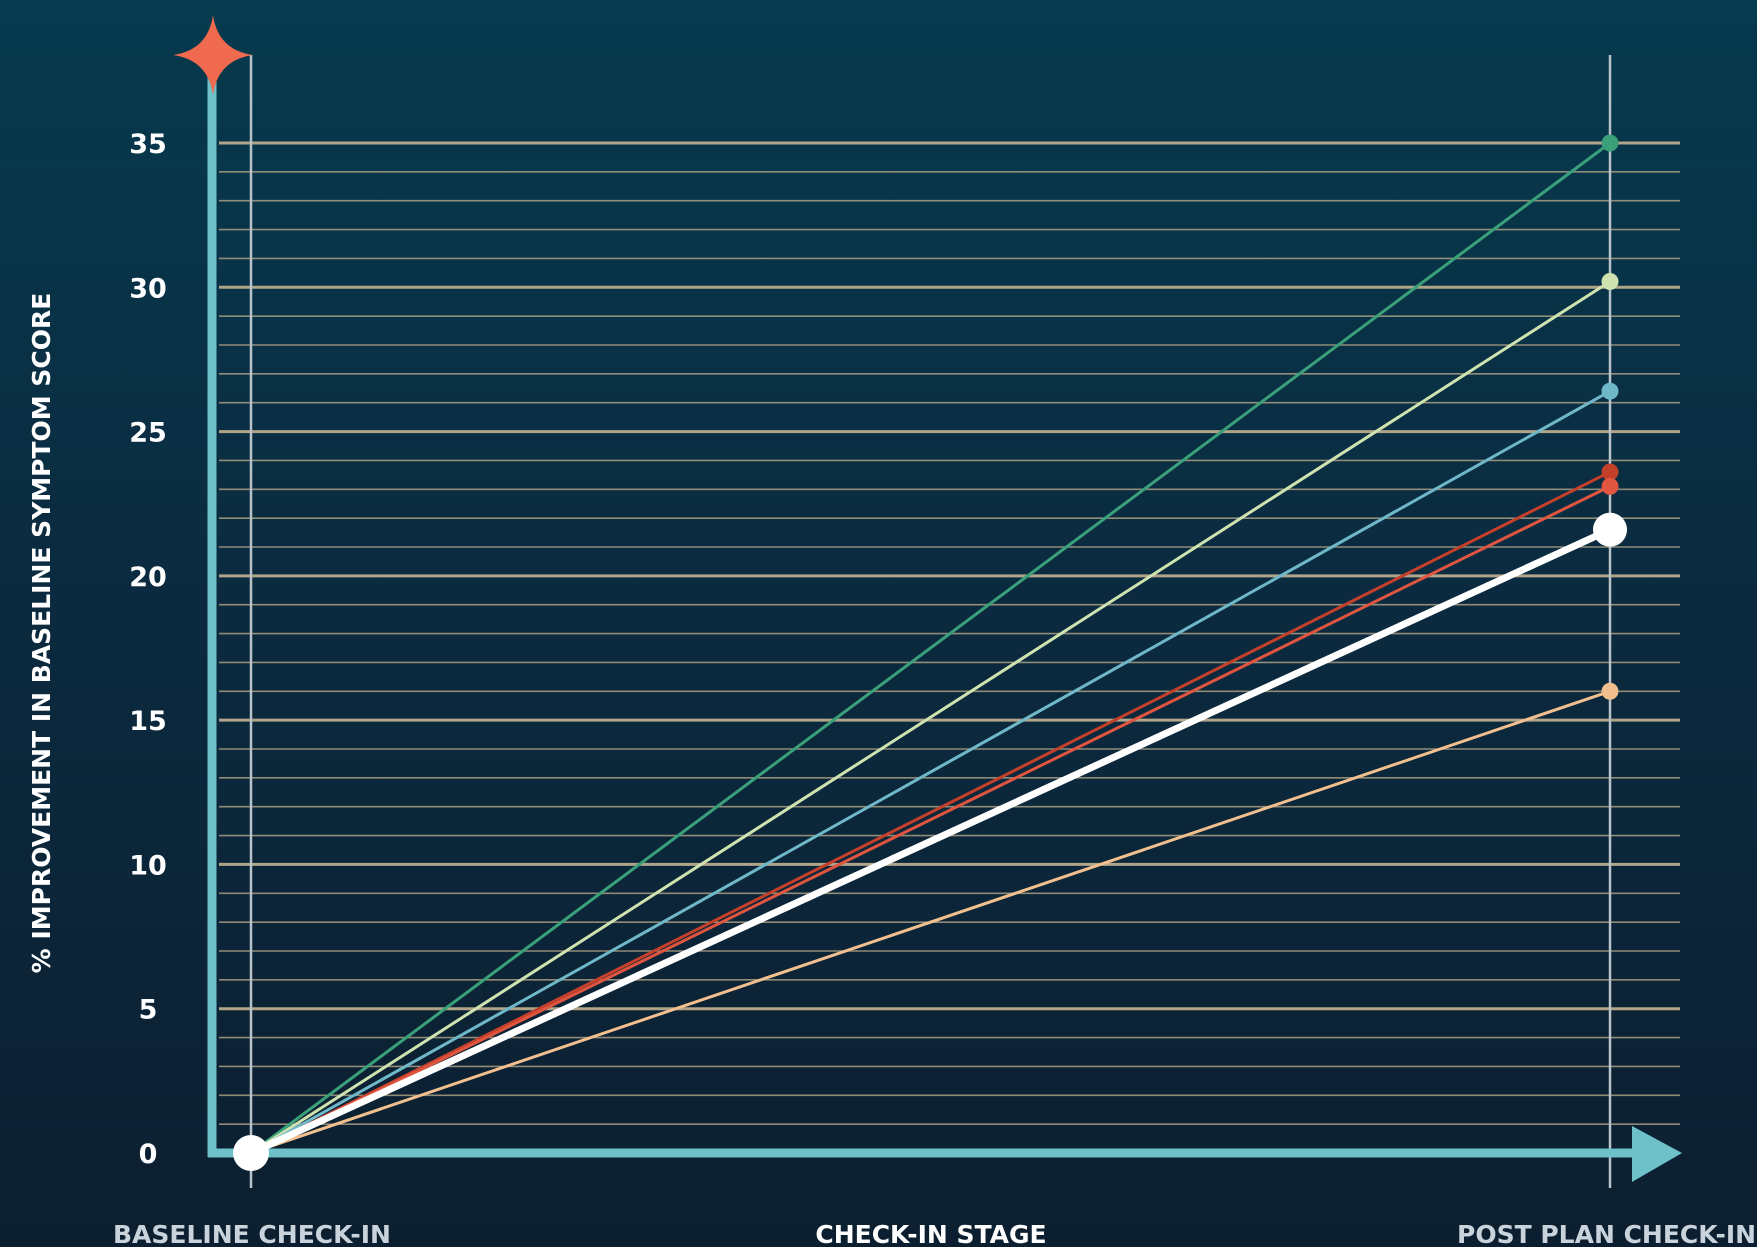 This screenshot has width=1757, height=1247. I want to click on y-tick-label: 35, so click(148, 144).